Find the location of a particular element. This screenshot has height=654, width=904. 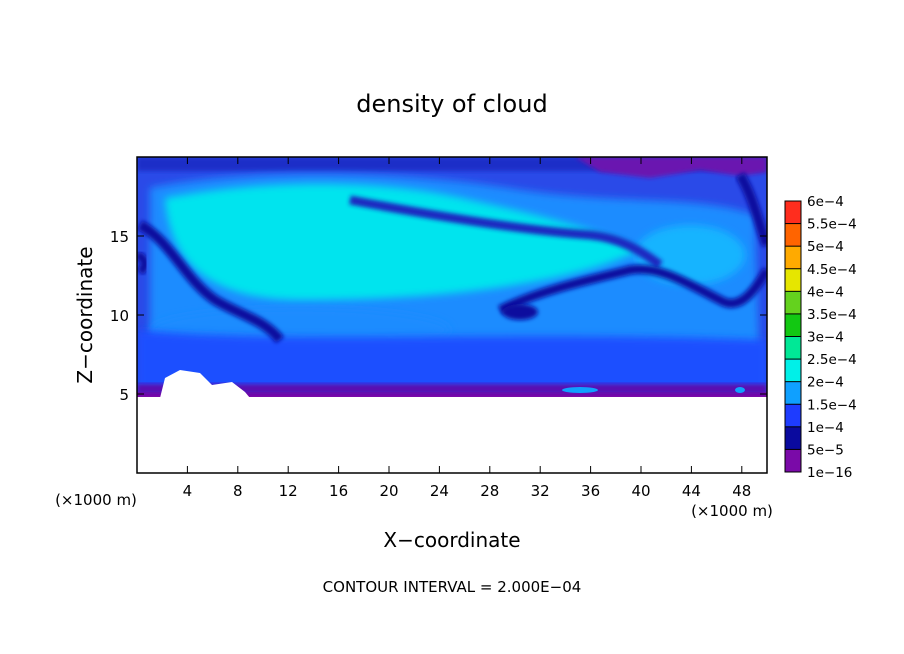

chart-title: density of cloud is located at coordinates (451, 104).